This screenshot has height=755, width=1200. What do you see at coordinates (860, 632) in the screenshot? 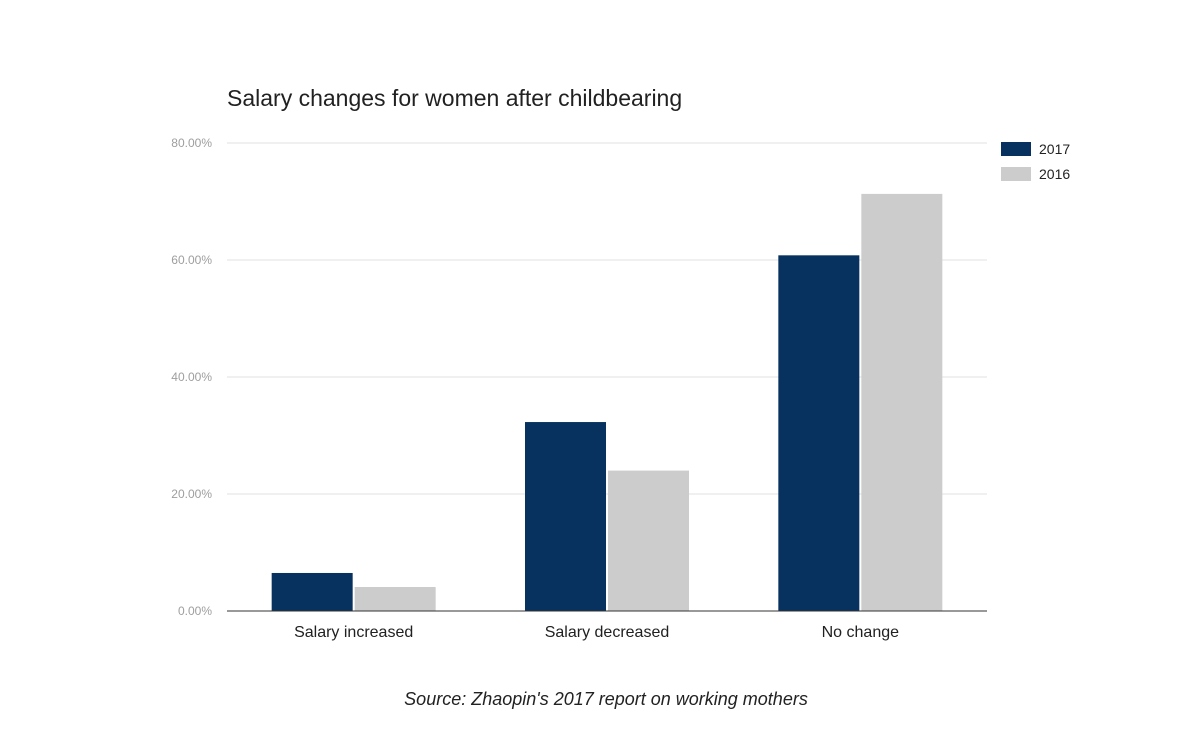
I see `x-tick-label: No change` at bounding box center [860, 632].